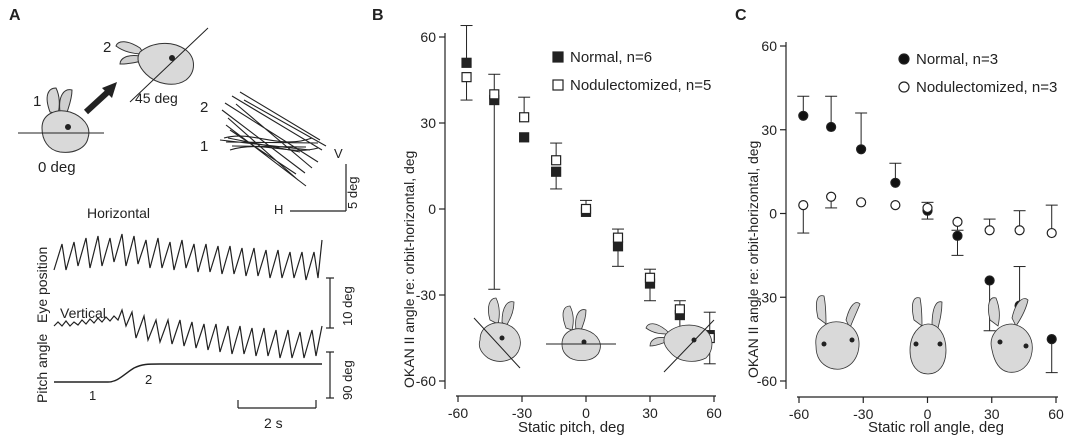 This screenshot has width=1084, height=446. What do you see at coordinates (204, 107) in the screenshot?
I see `trajectory-label-2: 2` at bounding box center [204, 107].